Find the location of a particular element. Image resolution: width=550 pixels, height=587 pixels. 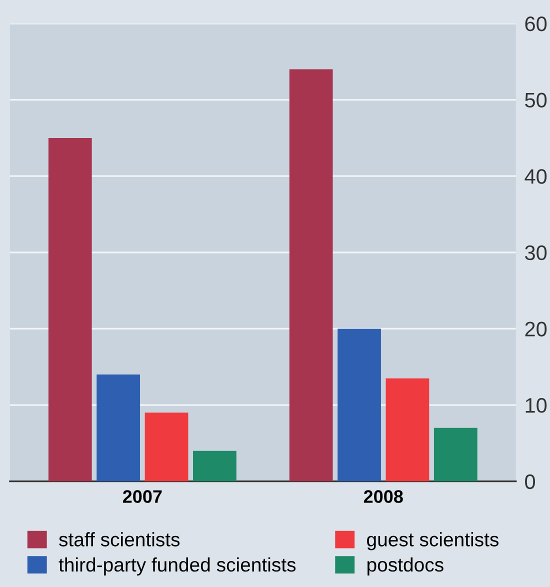

y-tick-label: 60 is located at coordinates (536, 24).